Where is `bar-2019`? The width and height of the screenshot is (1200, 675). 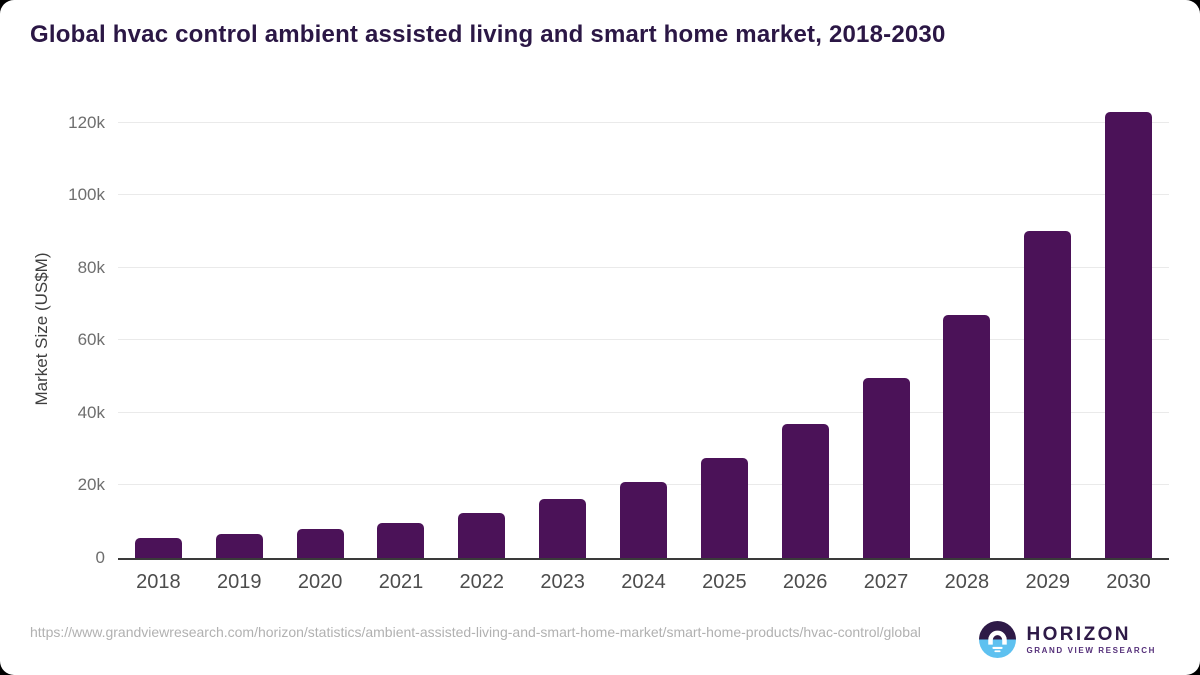
bar-2019 is located at coordinates (239, 546).